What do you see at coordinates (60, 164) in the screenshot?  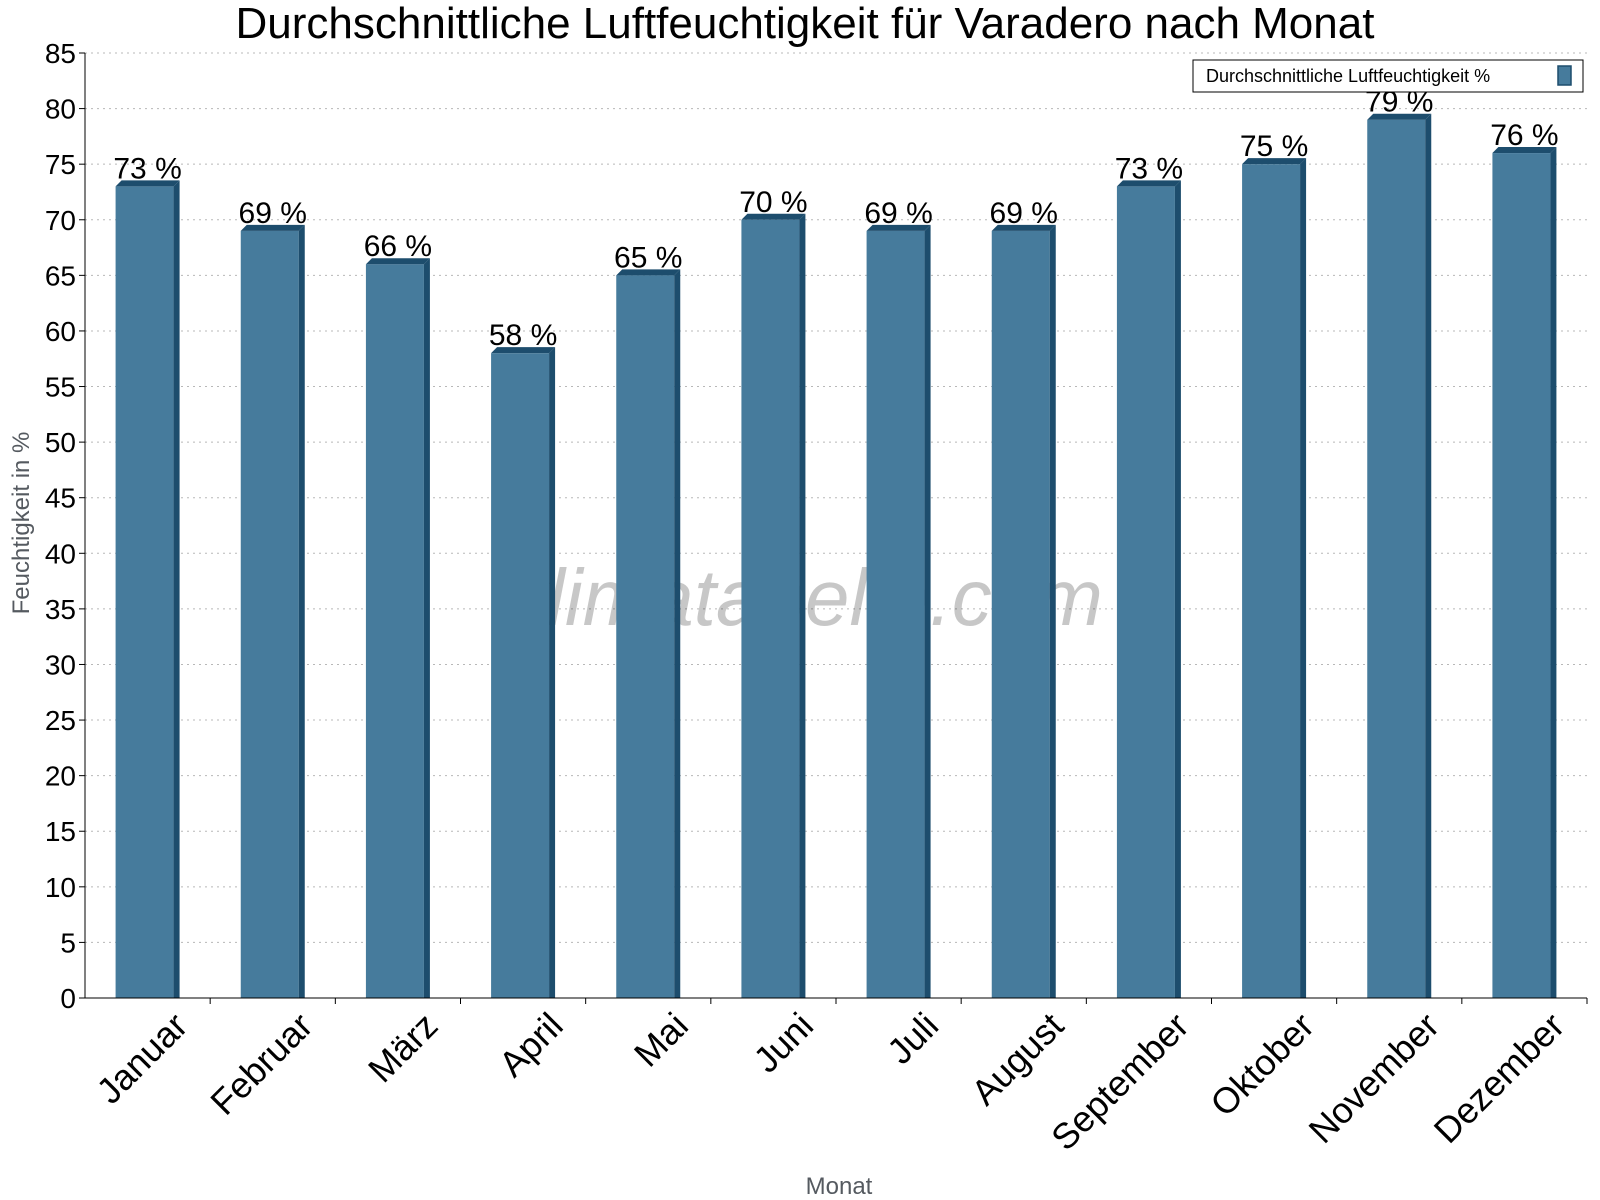 I see `y-tick-label: 75` at bounding box center [60, 164].